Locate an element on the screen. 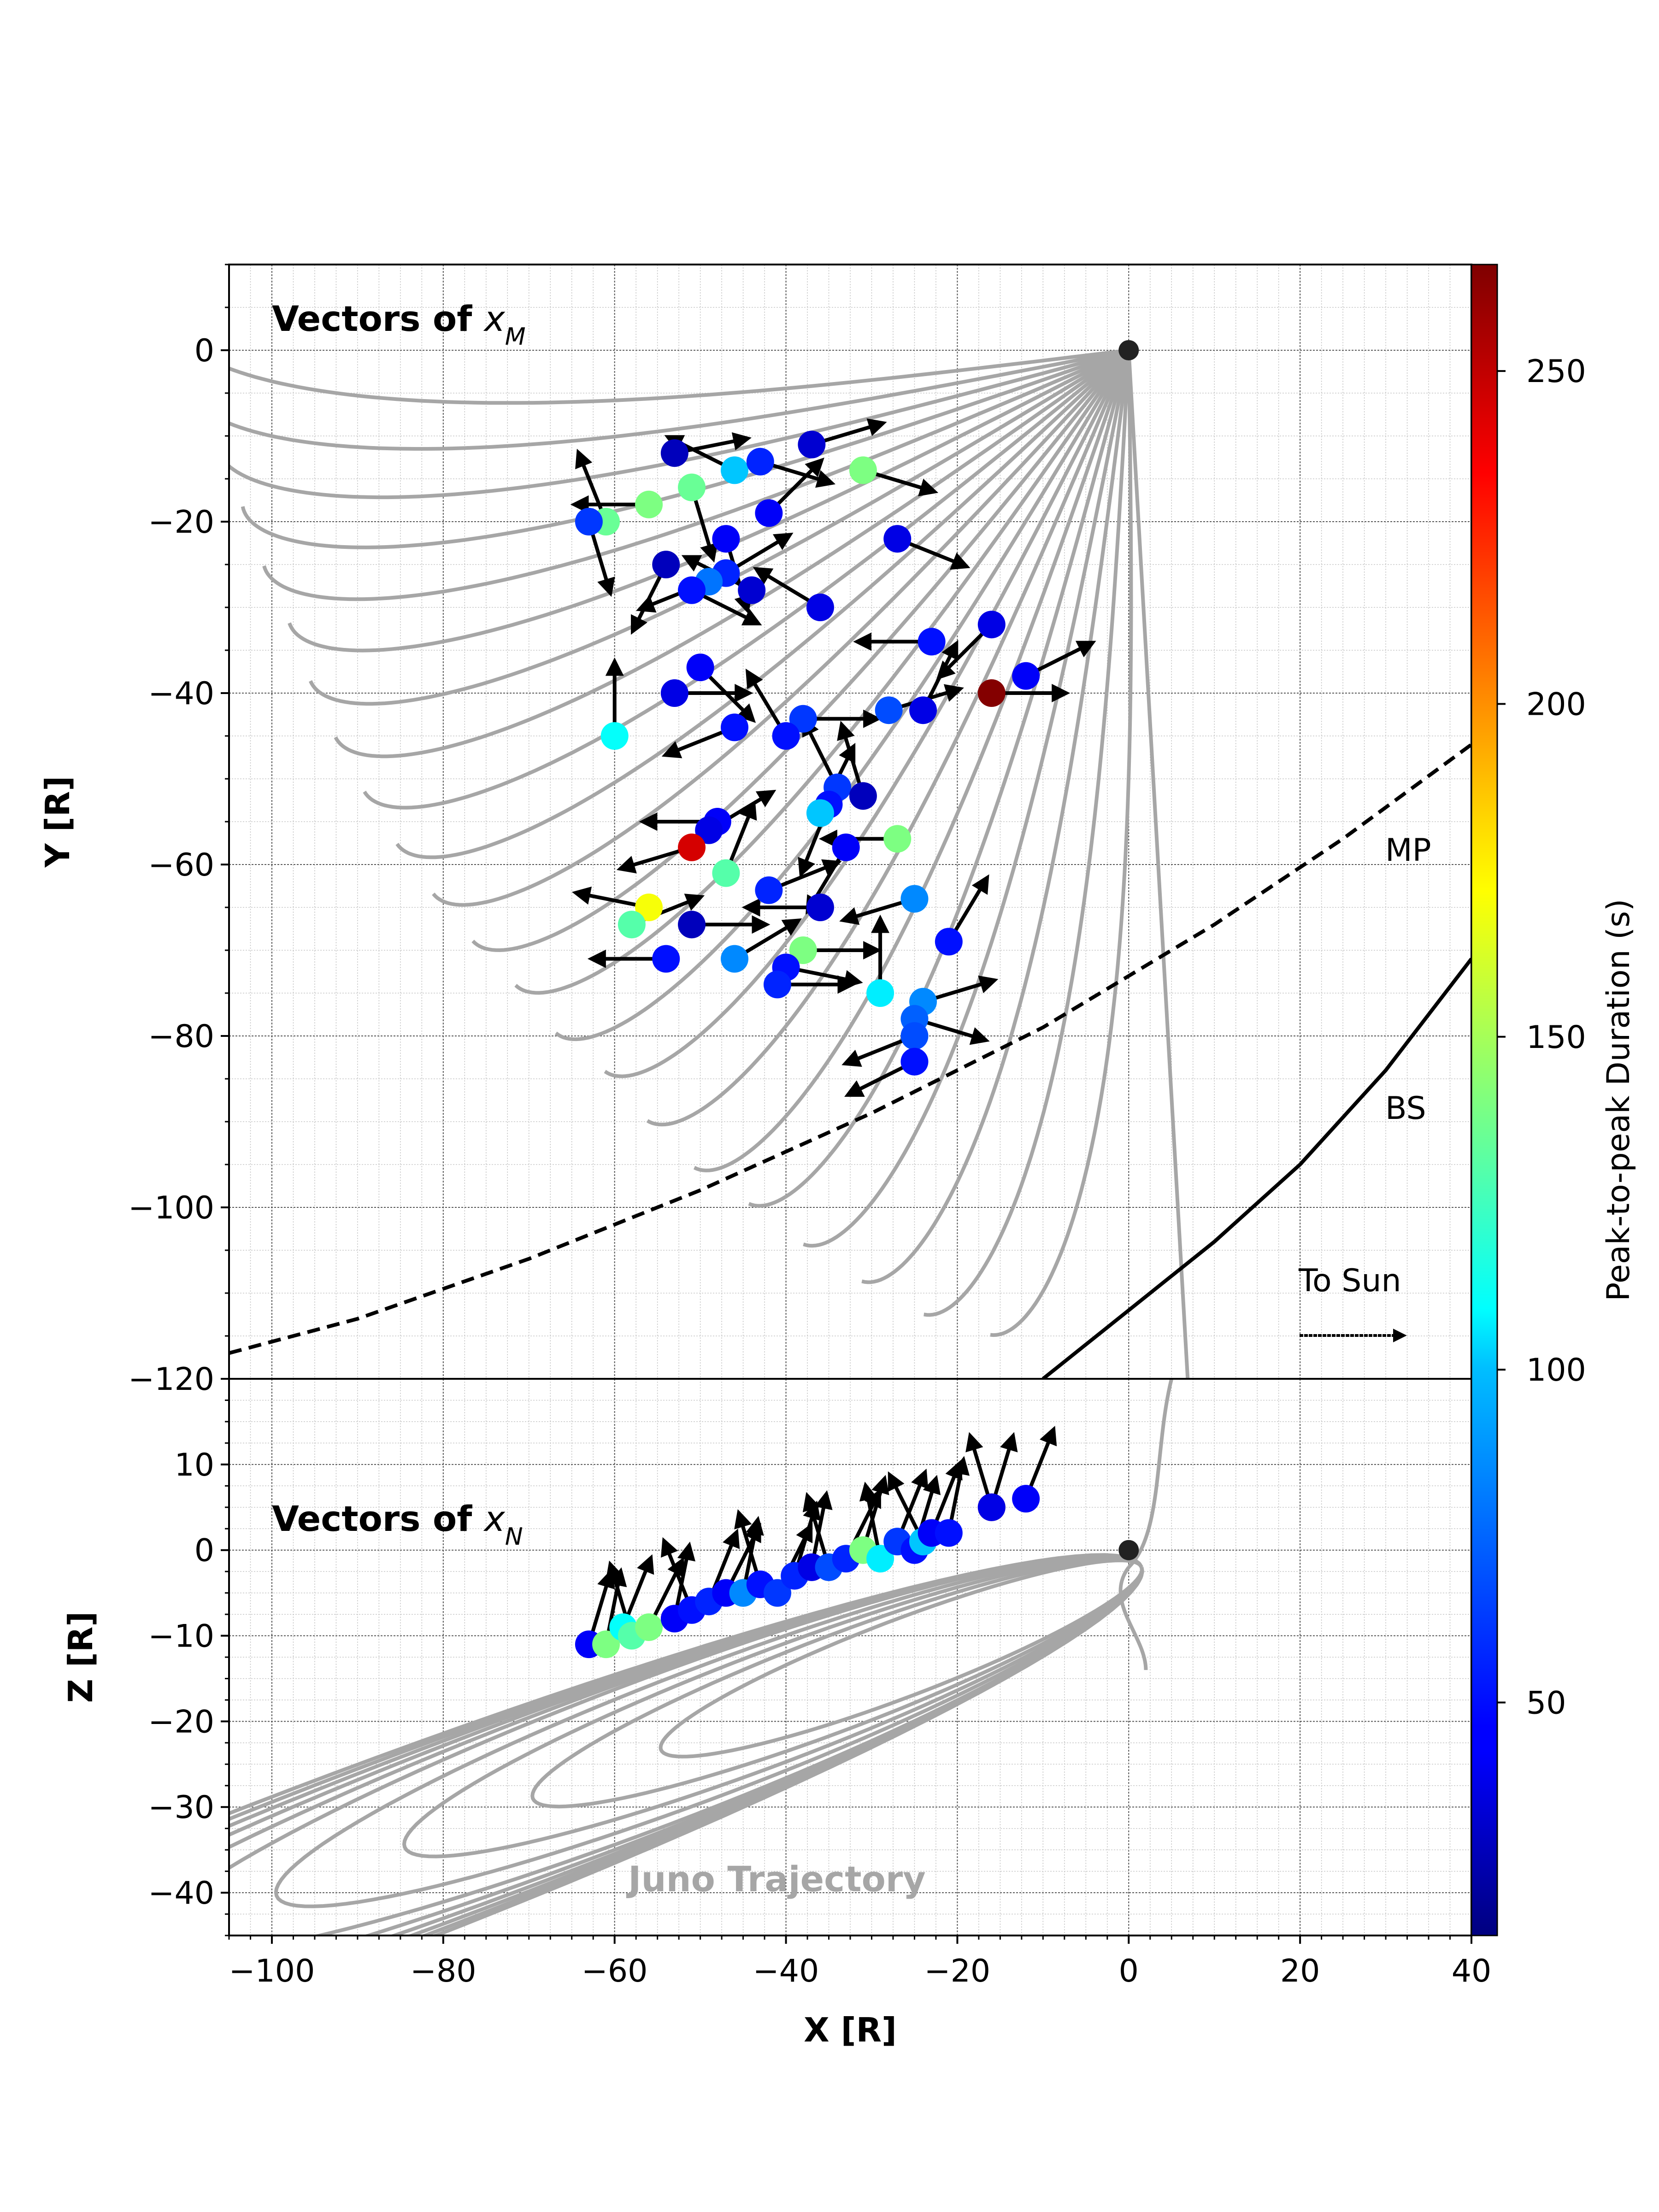 The image size is (1659, 2212). boundary-bs is located at coordinates (1256, 1168).